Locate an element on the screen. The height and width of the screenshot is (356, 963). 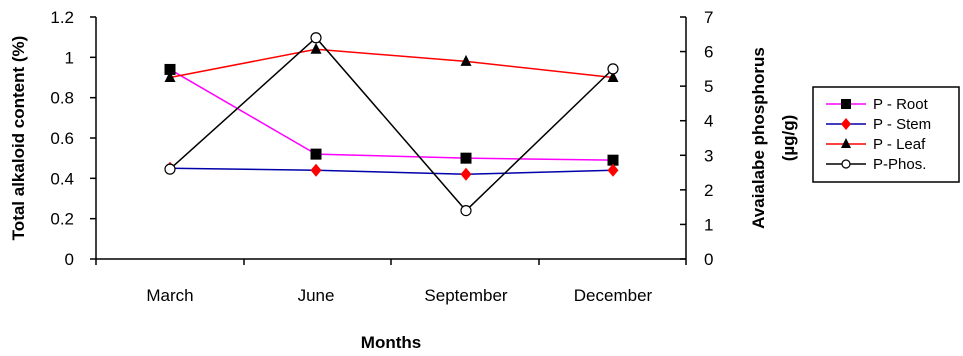
x-ticks: March June September December is located at coordinates (391, 282).